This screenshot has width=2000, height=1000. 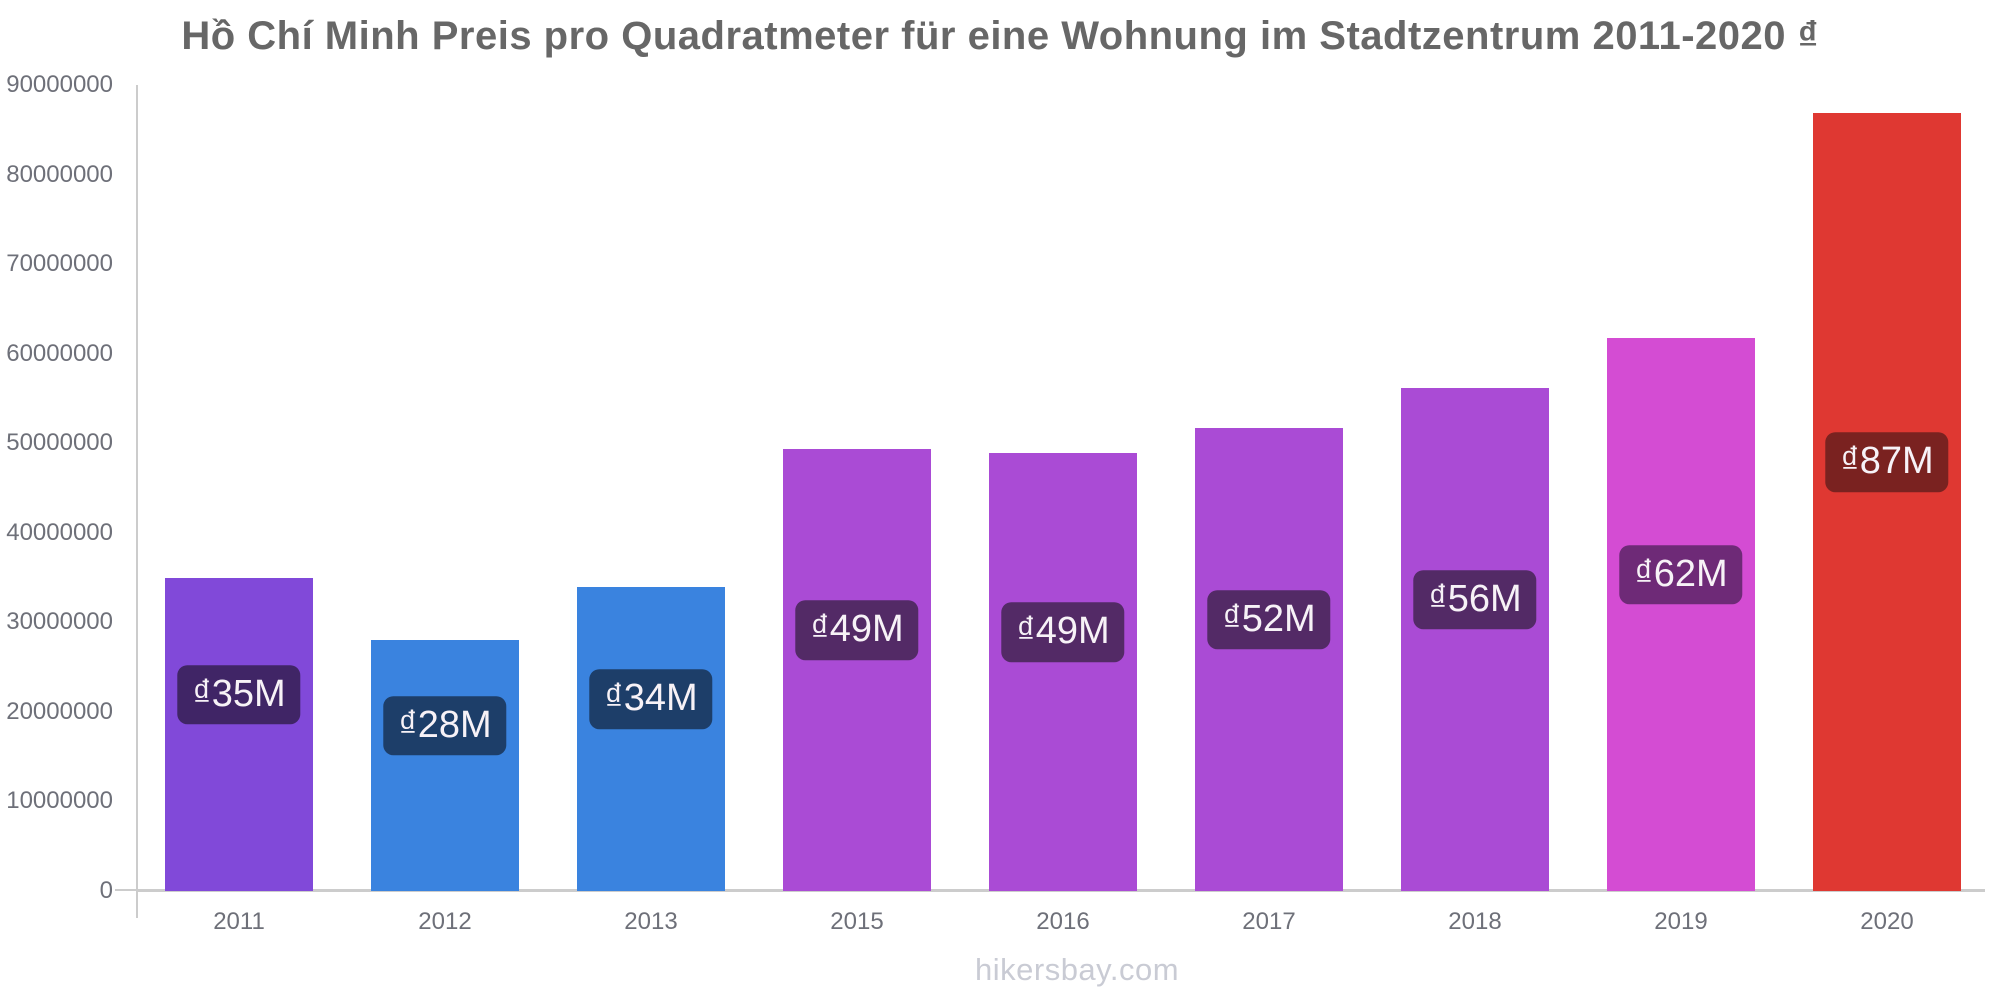 I want to click on bar-2020: ₫87M, so click(x=1887, y=502).